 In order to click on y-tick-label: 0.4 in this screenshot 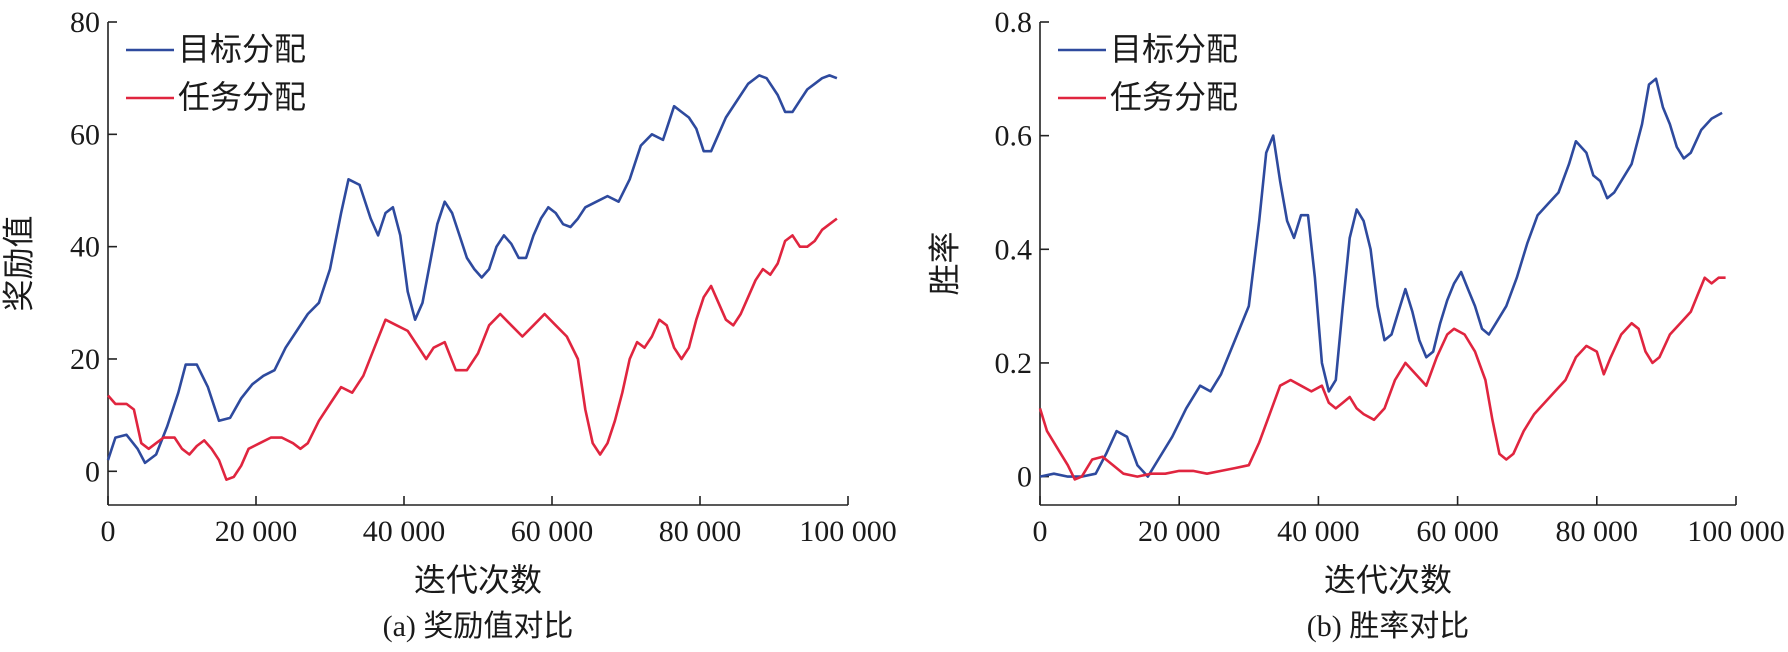, I will do `click(1014, 249)`.